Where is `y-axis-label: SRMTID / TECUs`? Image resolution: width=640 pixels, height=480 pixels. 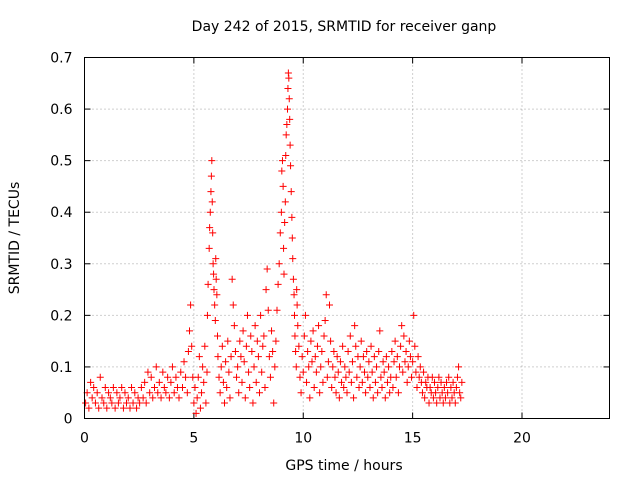
y-axis-label: SRMTID / TECUs is located at coordinates (15, 238).